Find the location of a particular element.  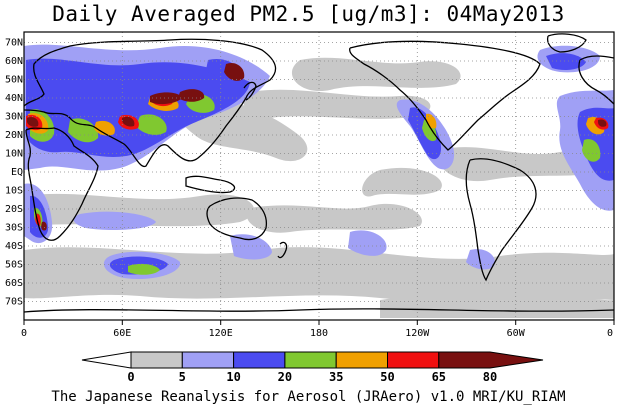

coastline-eurasia is located at coordinates (150, 103).